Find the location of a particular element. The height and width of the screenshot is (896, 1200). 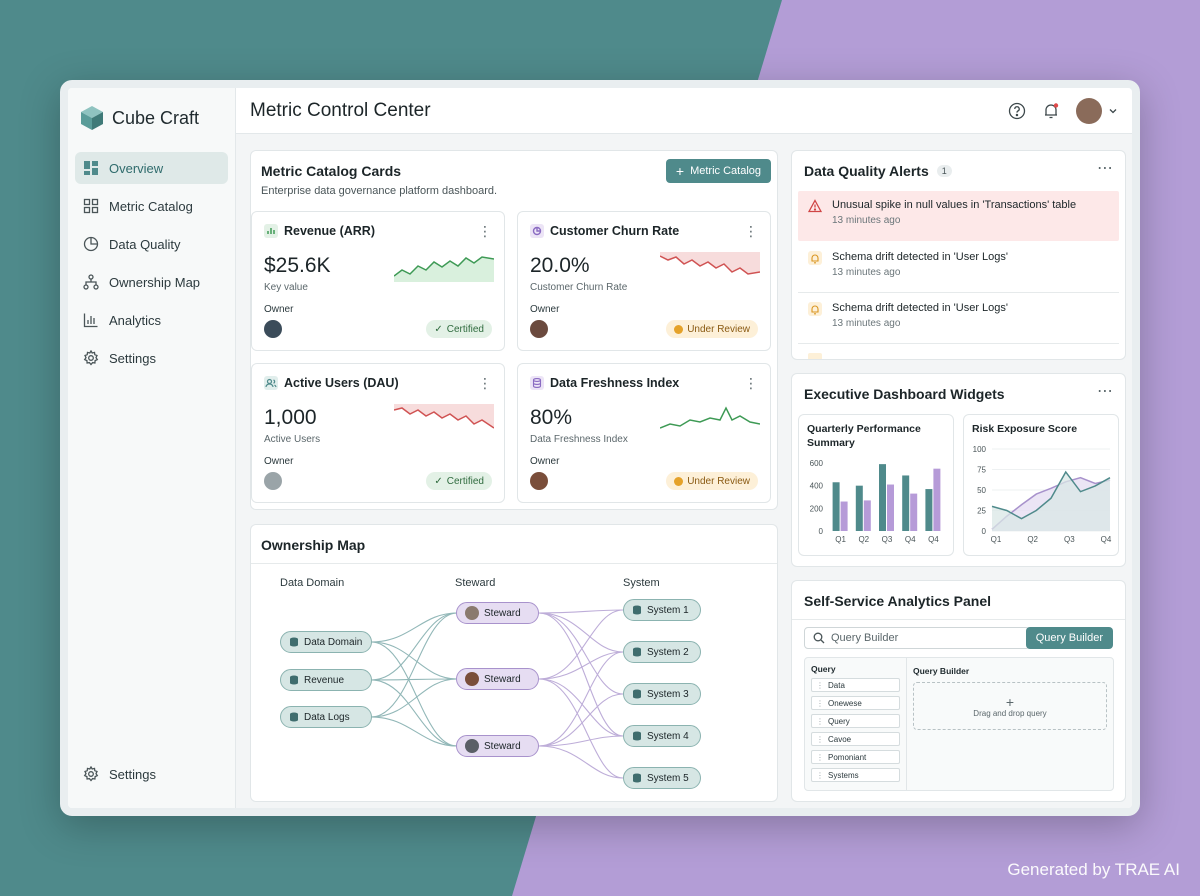

query-item-label: Cavoe is located at coordinates (840, 739).